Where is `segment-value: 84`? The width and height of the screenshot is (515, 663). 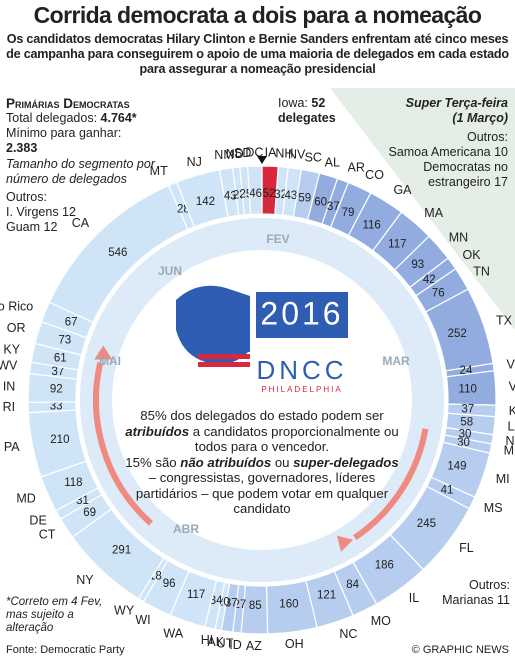 segment-value: 84 is located at coordinates (352, 585).